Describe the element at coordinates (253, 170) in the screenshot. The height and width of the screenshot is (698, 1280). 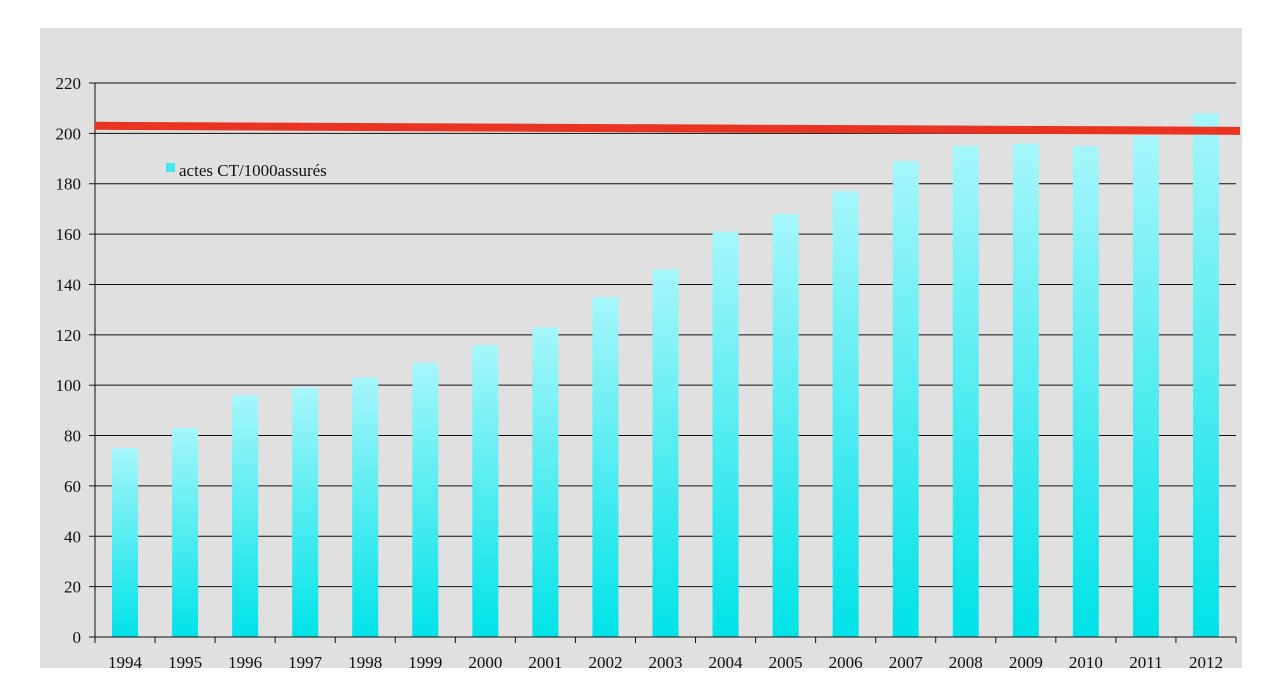
I see `legend-label: actes CT/1000assurés` at that location.